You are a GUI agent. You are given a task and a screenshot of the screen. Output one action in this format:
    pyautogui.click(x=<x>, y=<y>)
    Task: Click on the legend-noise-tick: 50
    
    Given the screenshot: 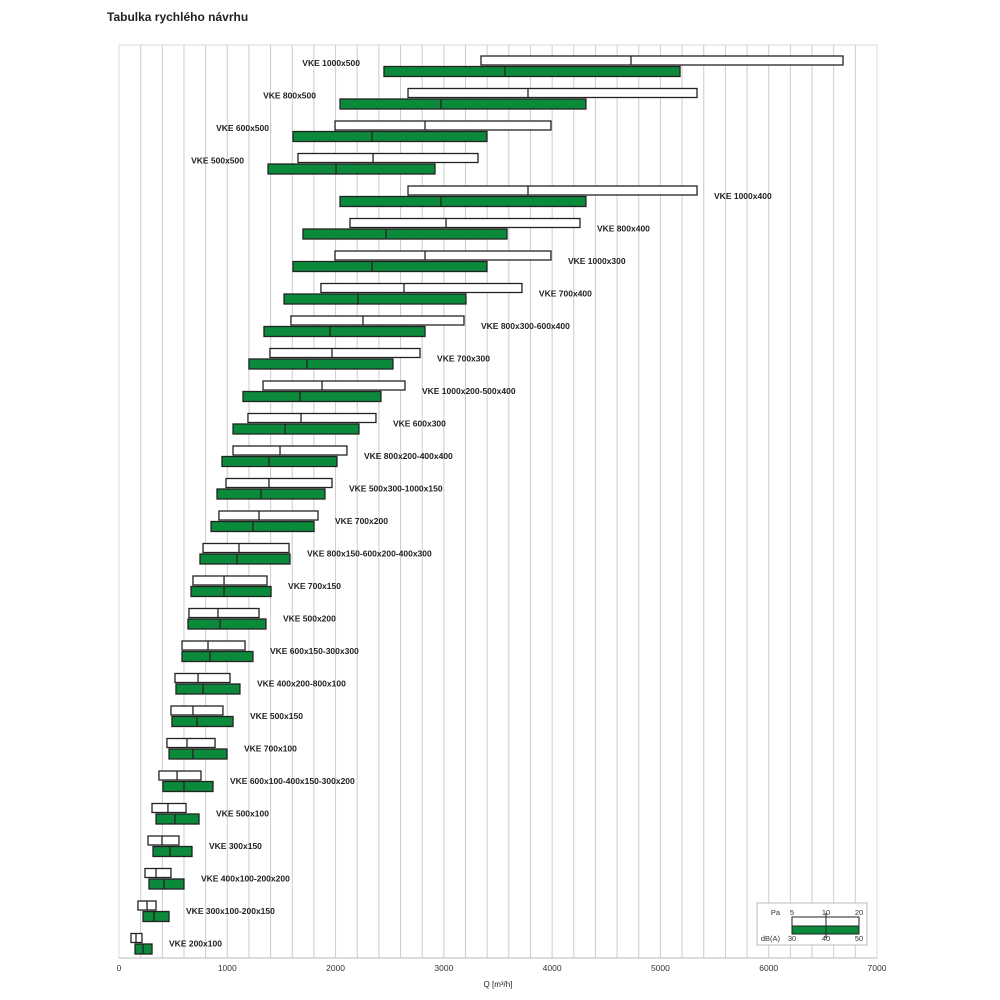 What is the action you would take?
    pyautogui.click(x=859, y=938)
    